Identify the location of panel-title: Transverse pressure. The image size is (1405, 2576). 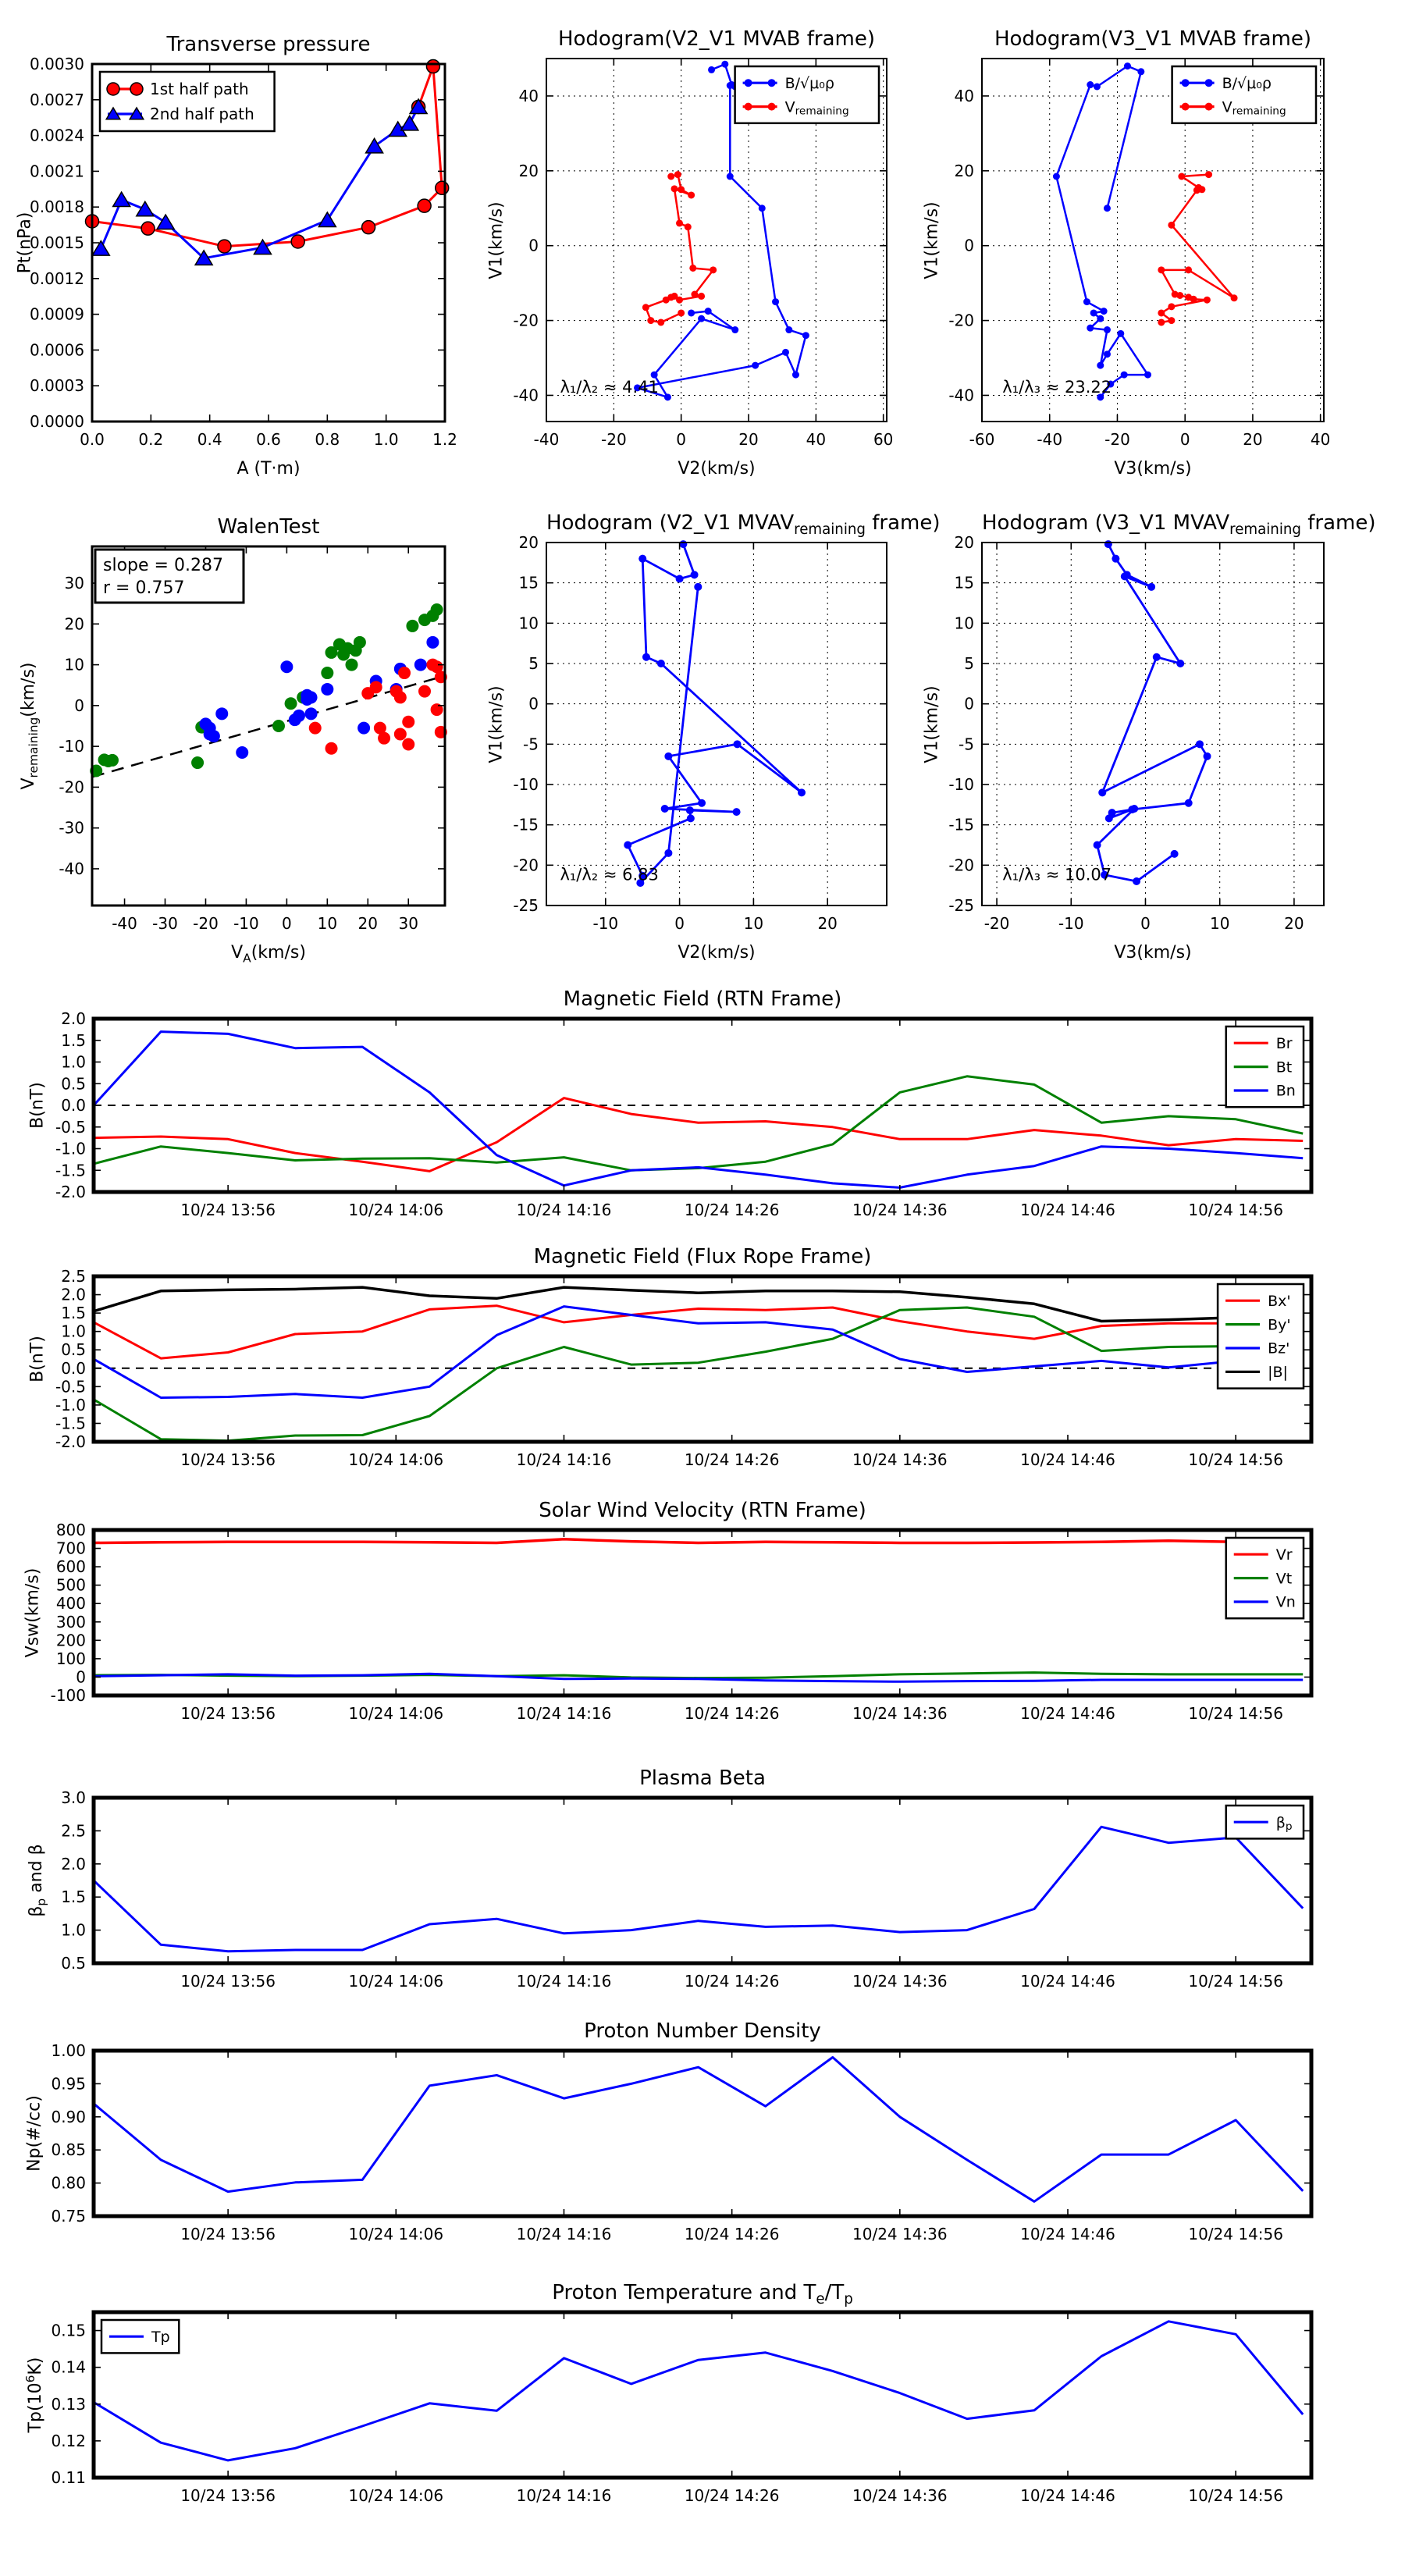
(269, 44).